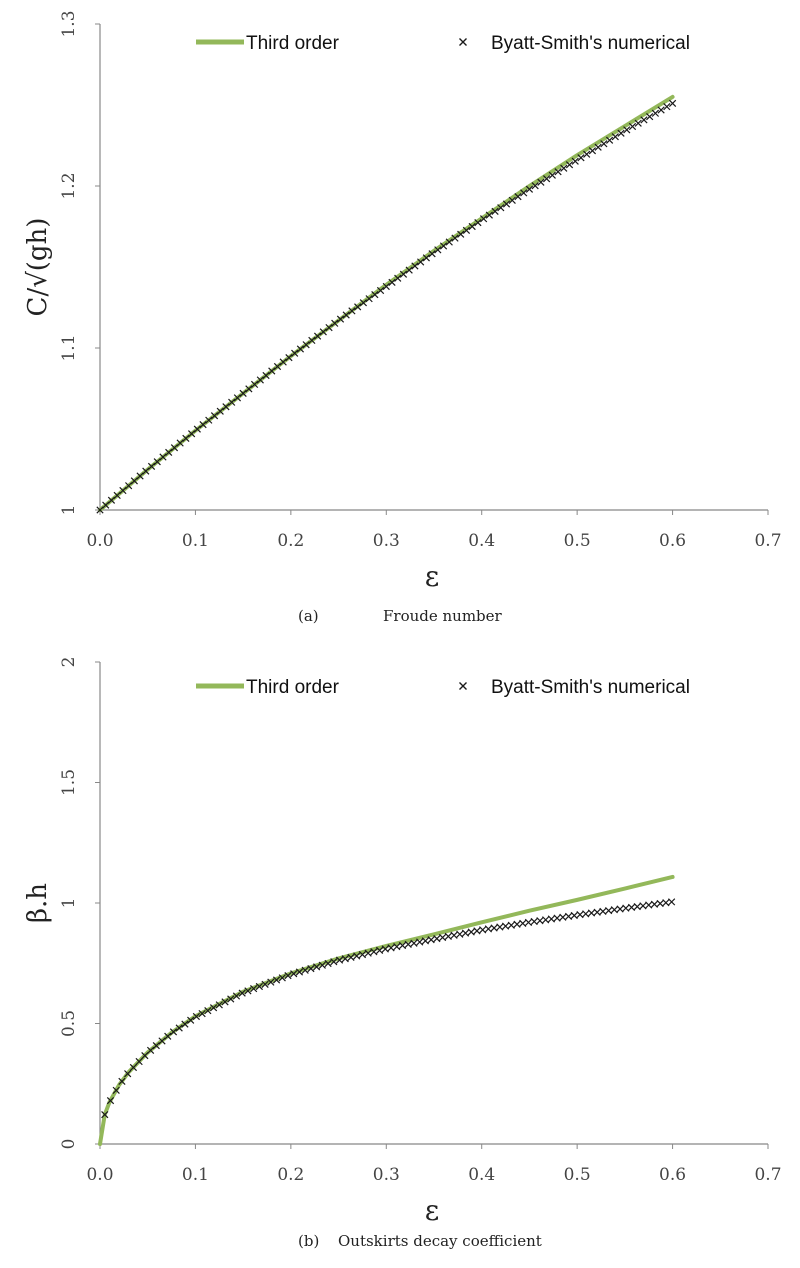 This screenshot has width=800, height=1268. Describe the element at coordinates (195, 541) in the screenshot. I see `x-tick-label: 0.1` at that location.